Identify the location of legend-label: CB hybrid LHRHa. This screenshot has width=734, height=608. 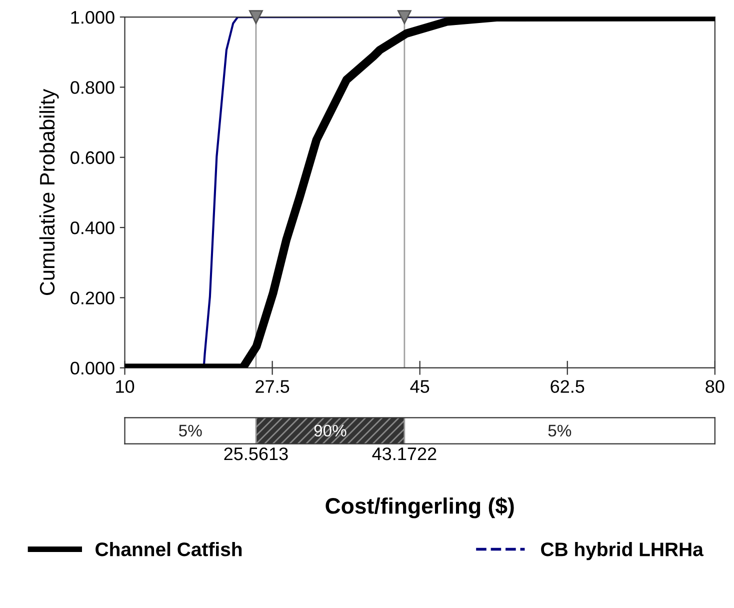
(622, 551).